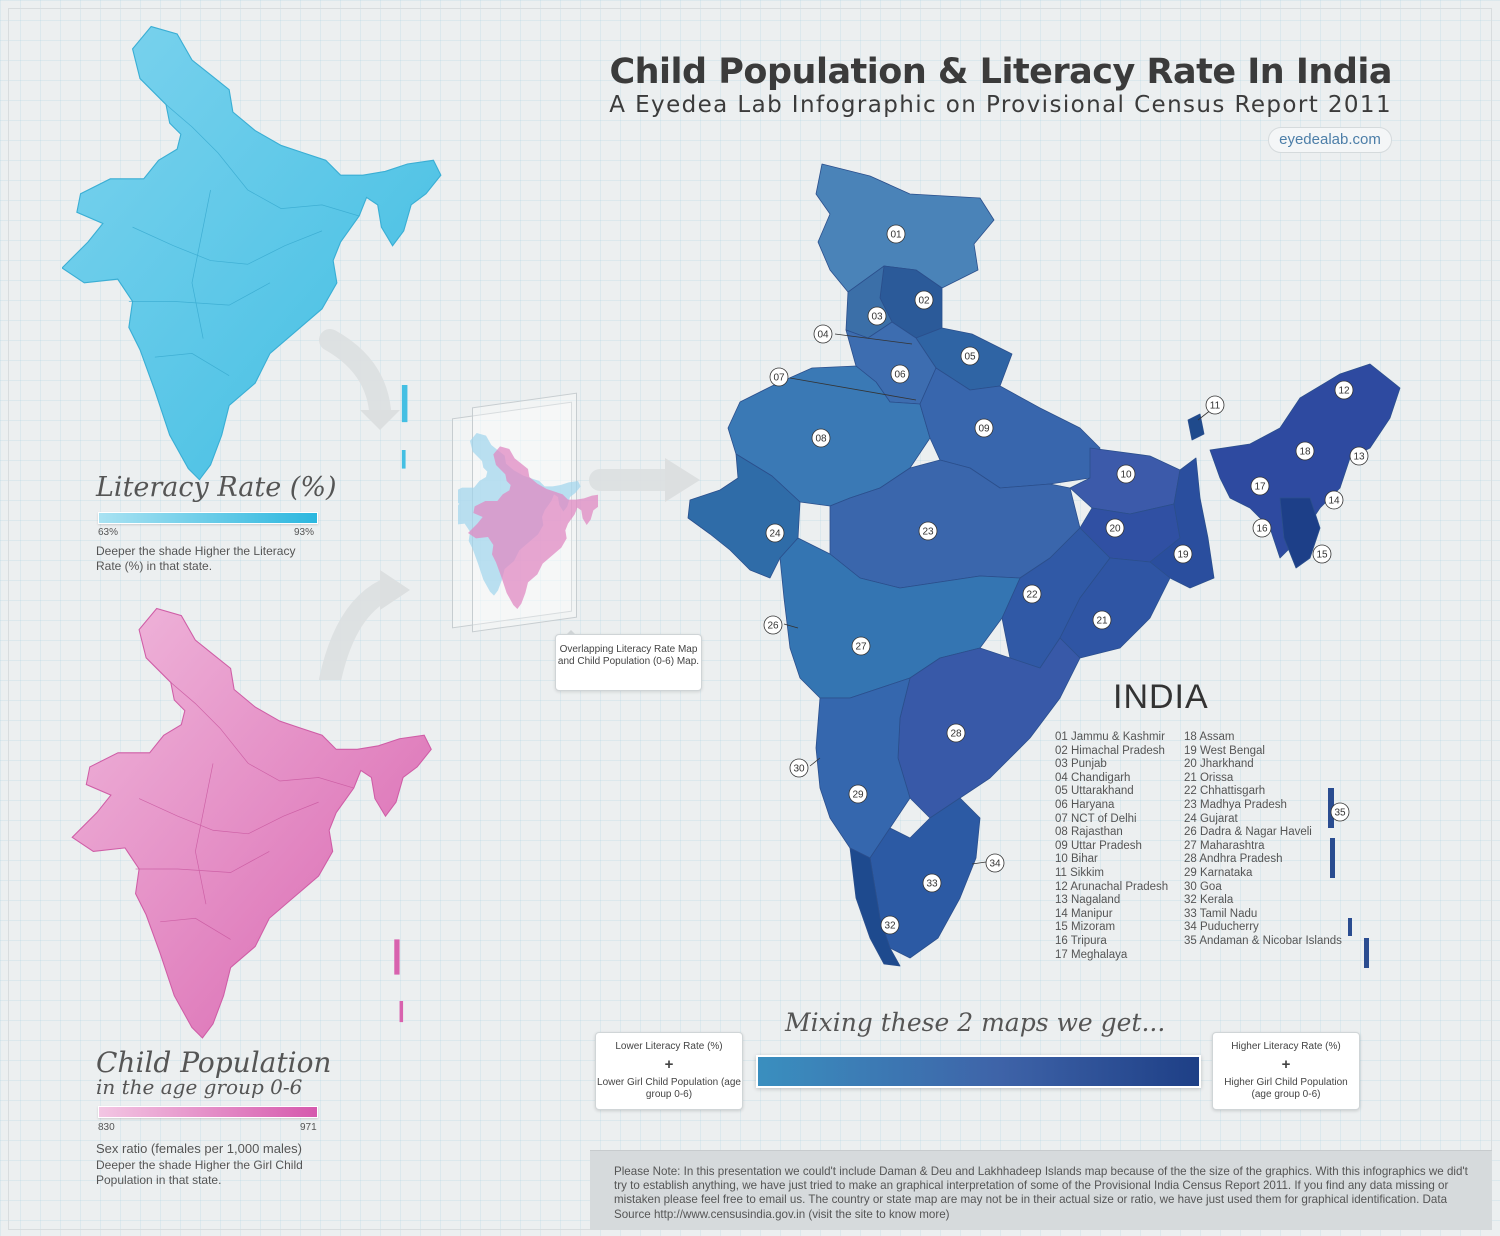  Describe the element at coordinates (108, 532) in the screenshot. I see `literacy-min-label: 63%` at that location.